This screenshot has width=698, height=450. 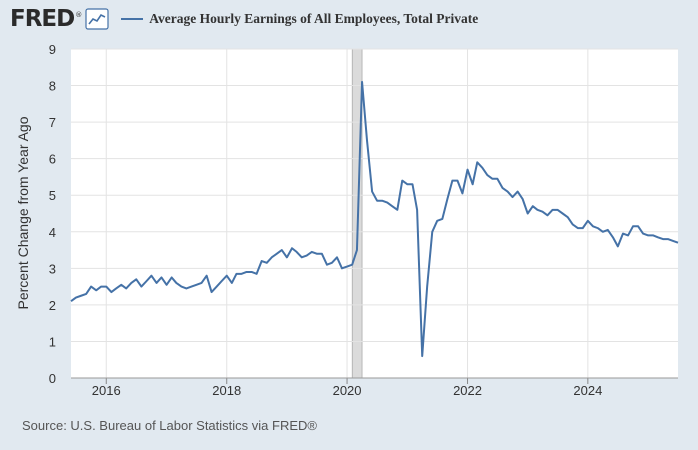 What do you see at coordinates (52, 195) in the screenshot?
I see `y-tick-label: 5` at bounding box center [52, 195].